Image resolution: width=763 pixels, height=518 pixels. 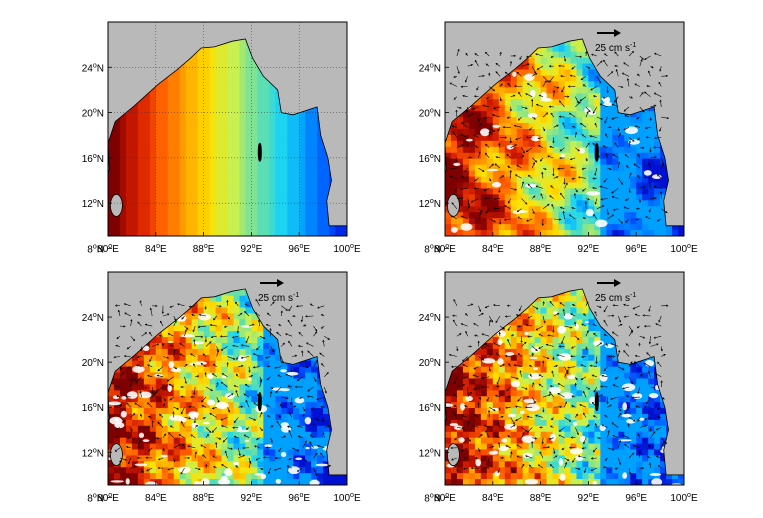 I want to click on hemisphere-letter: E, so click(x=357, y=498).